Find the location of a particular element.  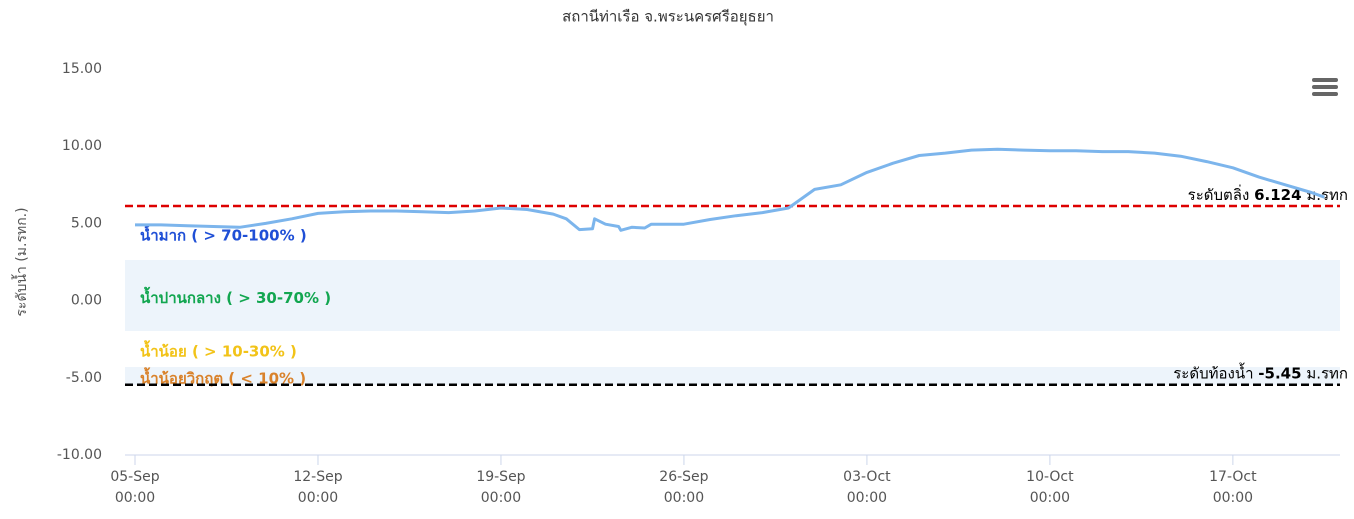

x-tick-label: 26-Sep is located at coordinates (683, 477).